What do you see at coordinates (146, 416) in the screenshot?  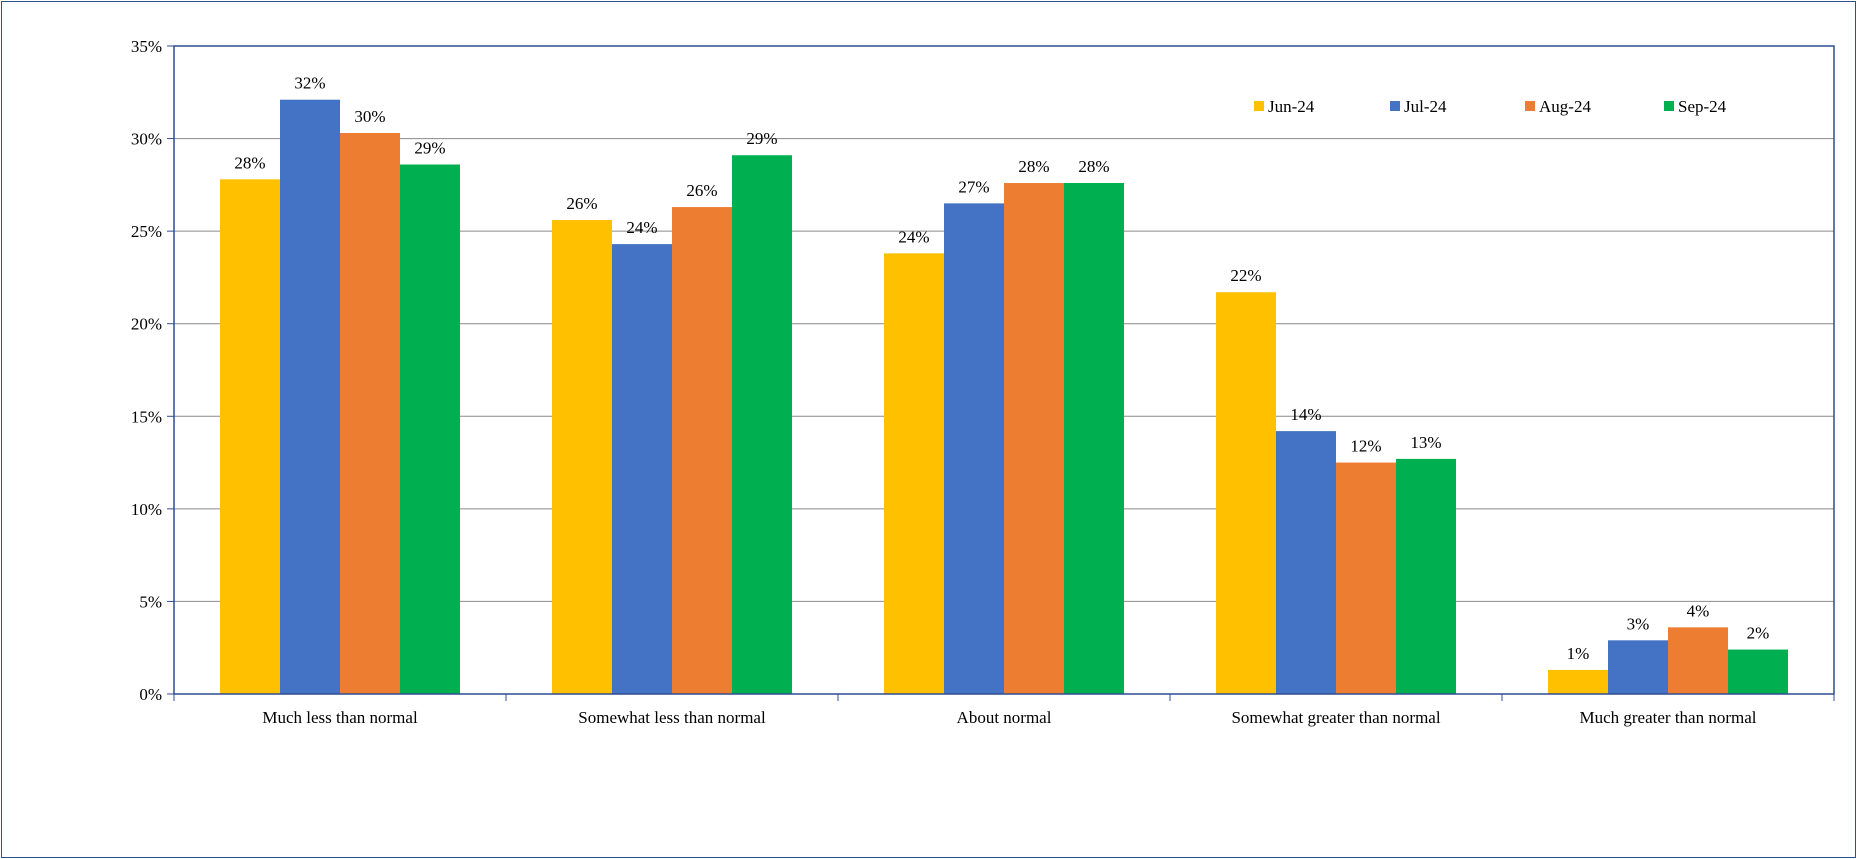 I see `y-tick-label: 15%` at bounding box center [146, 416].